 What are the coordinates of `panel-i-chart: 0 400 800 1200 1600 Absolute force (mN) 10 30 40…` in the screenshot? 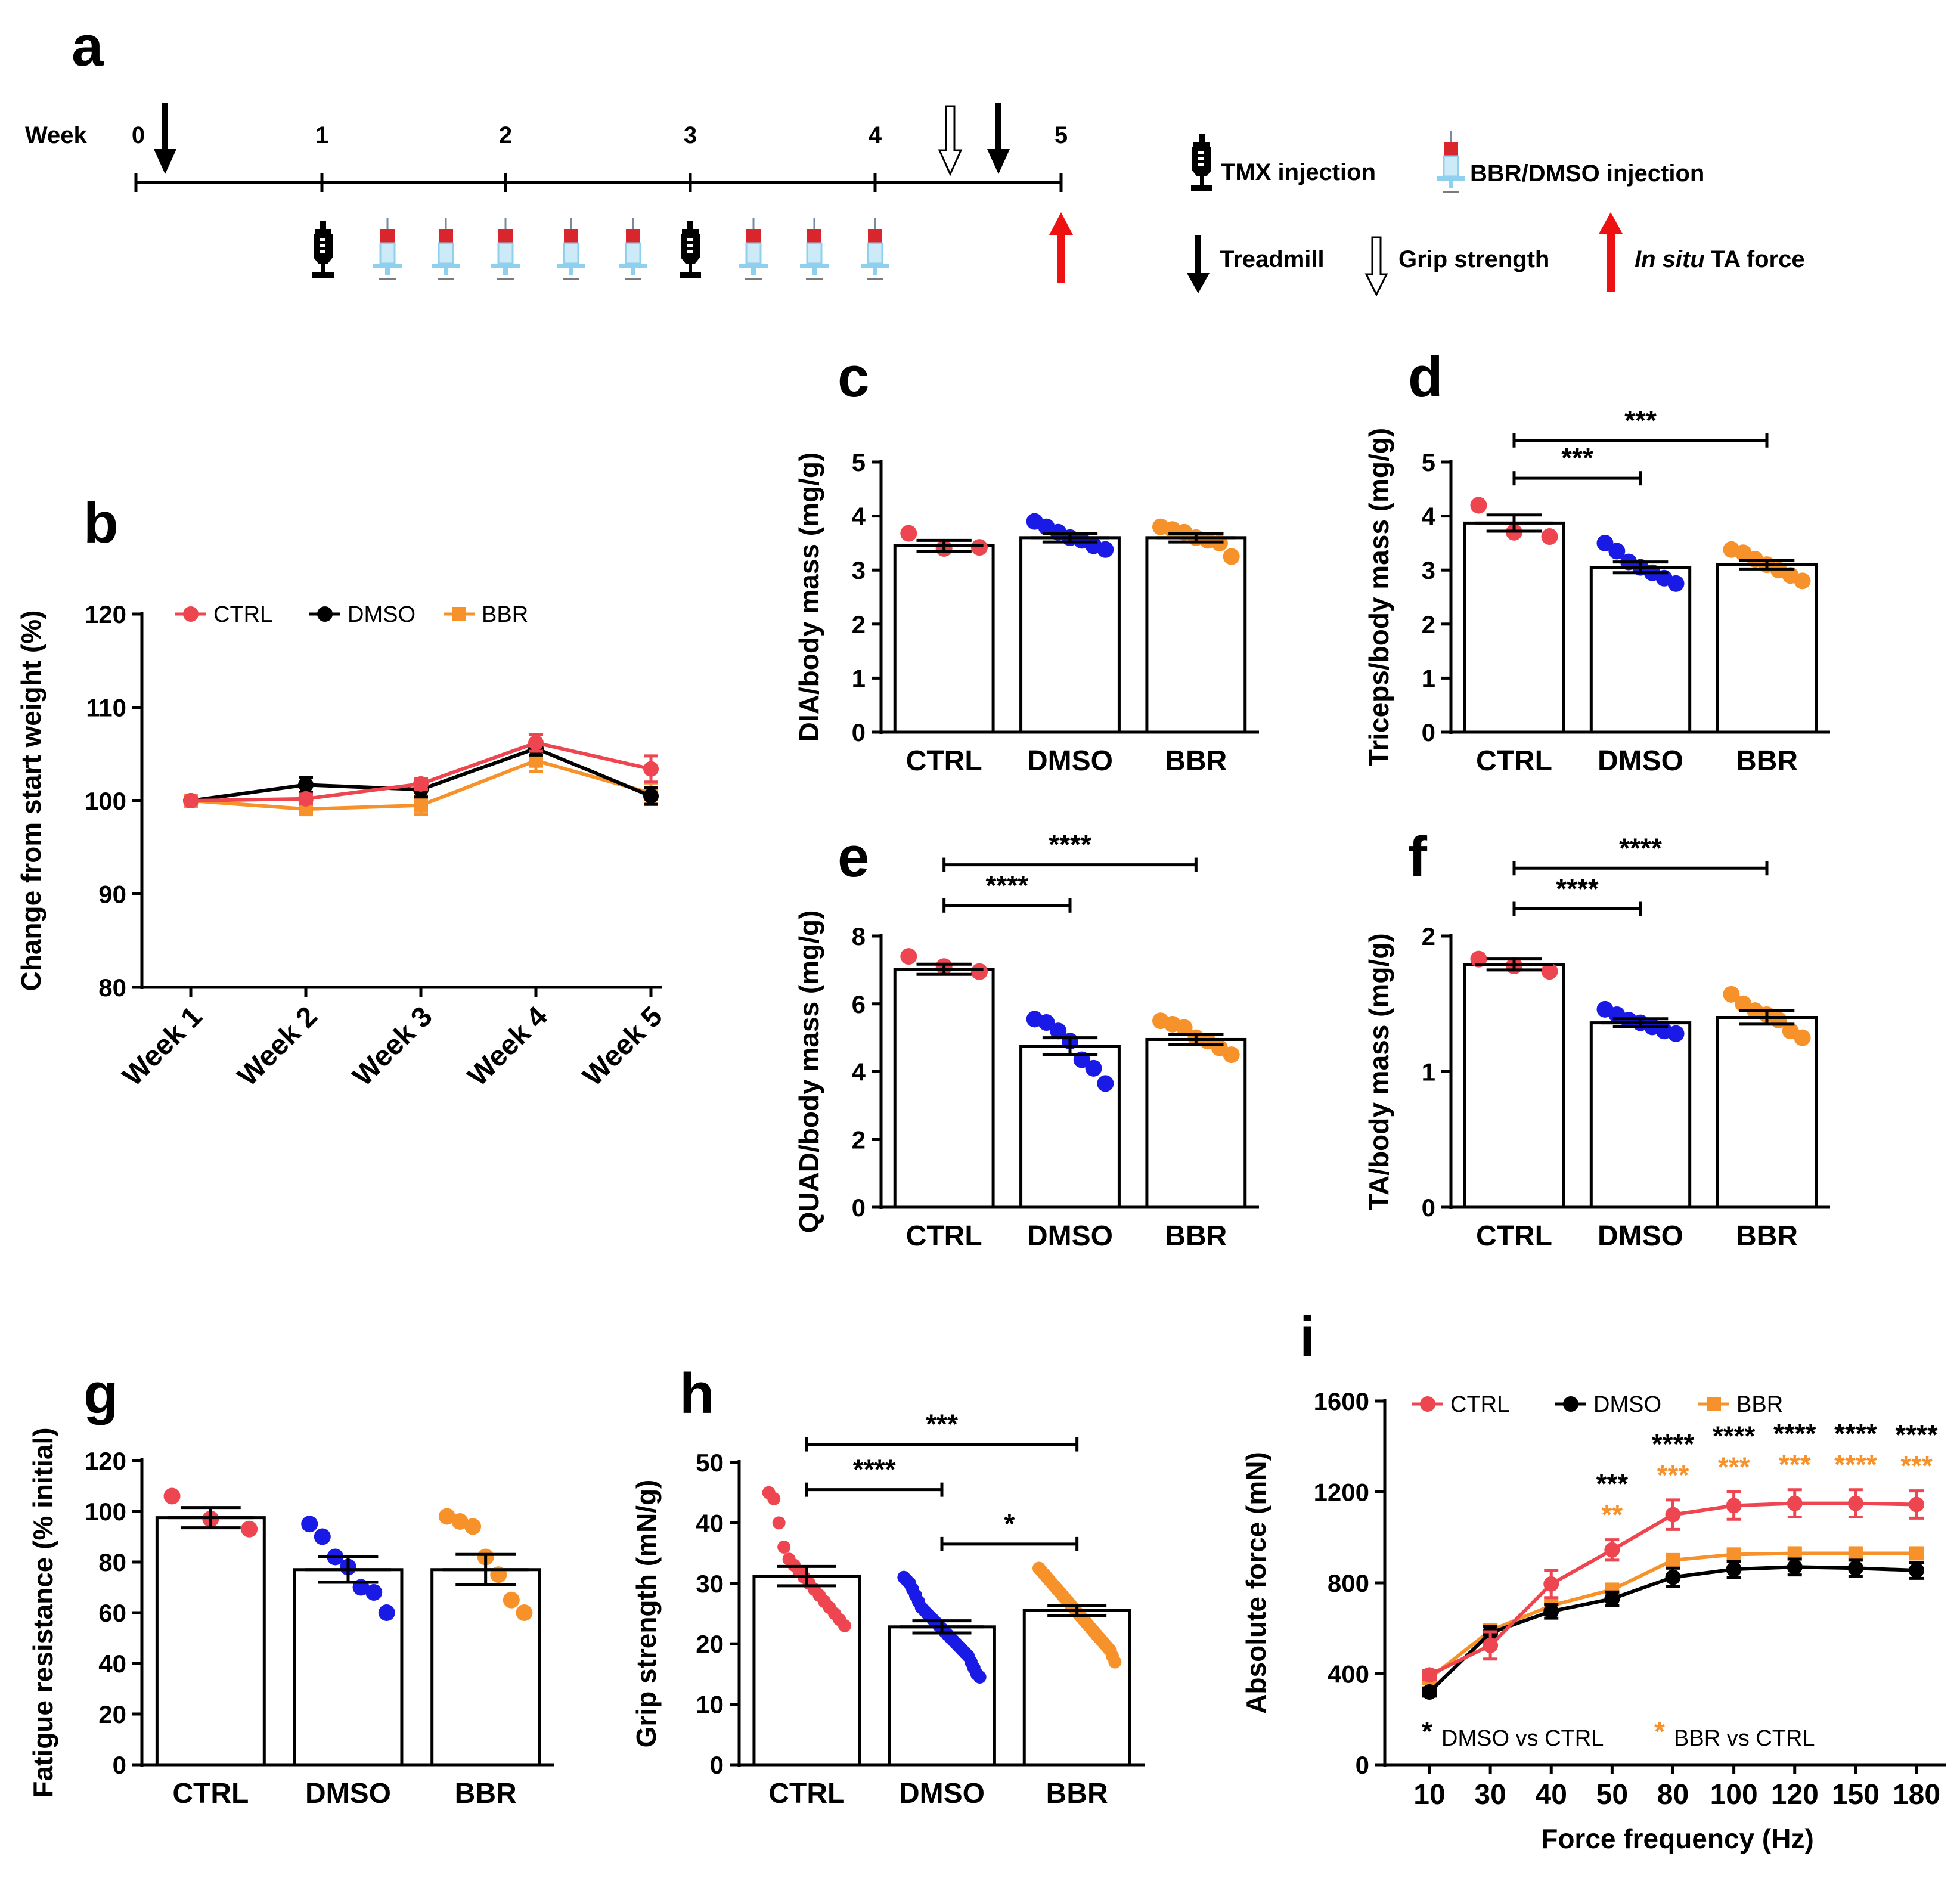 It's located at (1593, 1620).